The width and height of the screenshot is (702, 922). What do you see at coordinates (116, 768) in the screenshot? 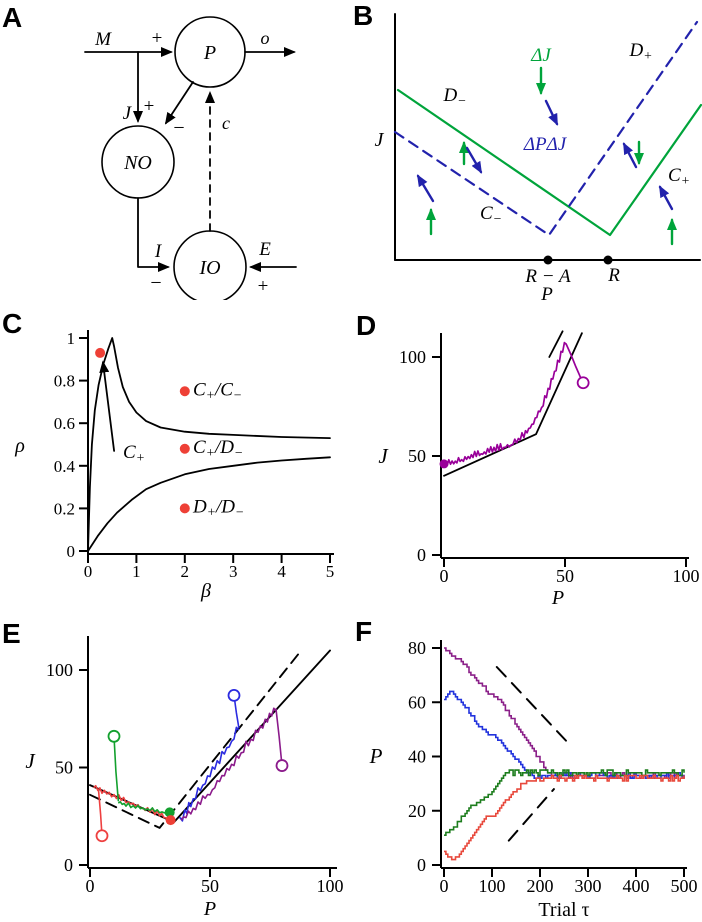
I see `green-start-segment` at bounding box center [116, 768].